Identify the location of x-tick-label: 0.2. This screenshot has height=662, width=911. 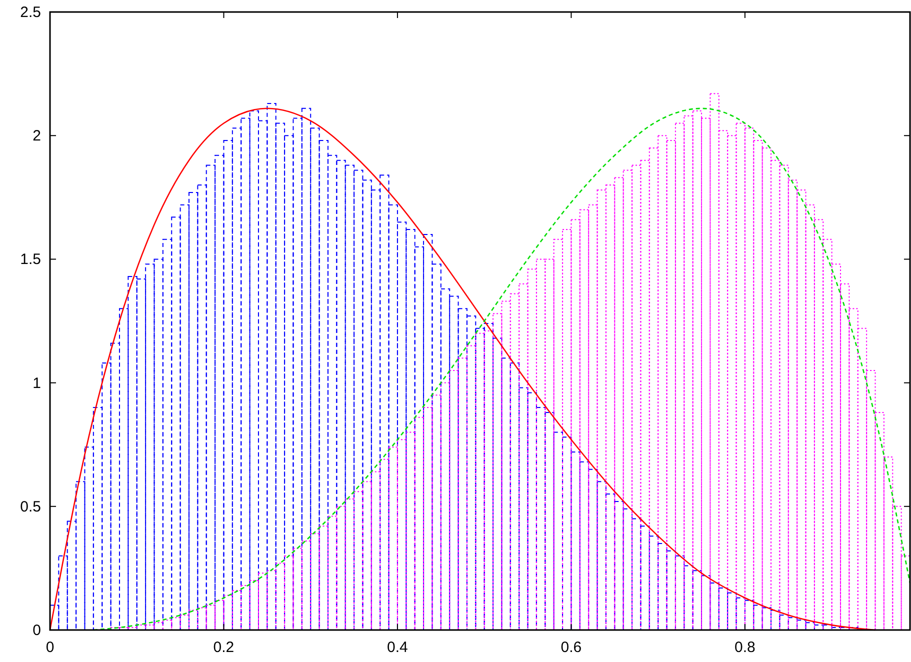
(223, 647).